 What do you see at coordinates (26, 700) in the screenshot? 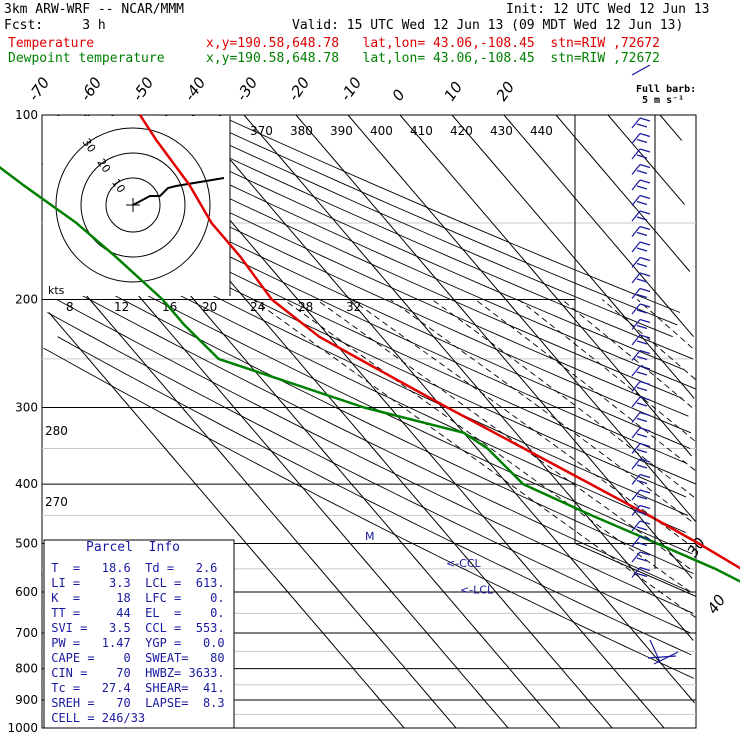
I see `pressure-tick-label: 900` at bounding box center [26, 700].